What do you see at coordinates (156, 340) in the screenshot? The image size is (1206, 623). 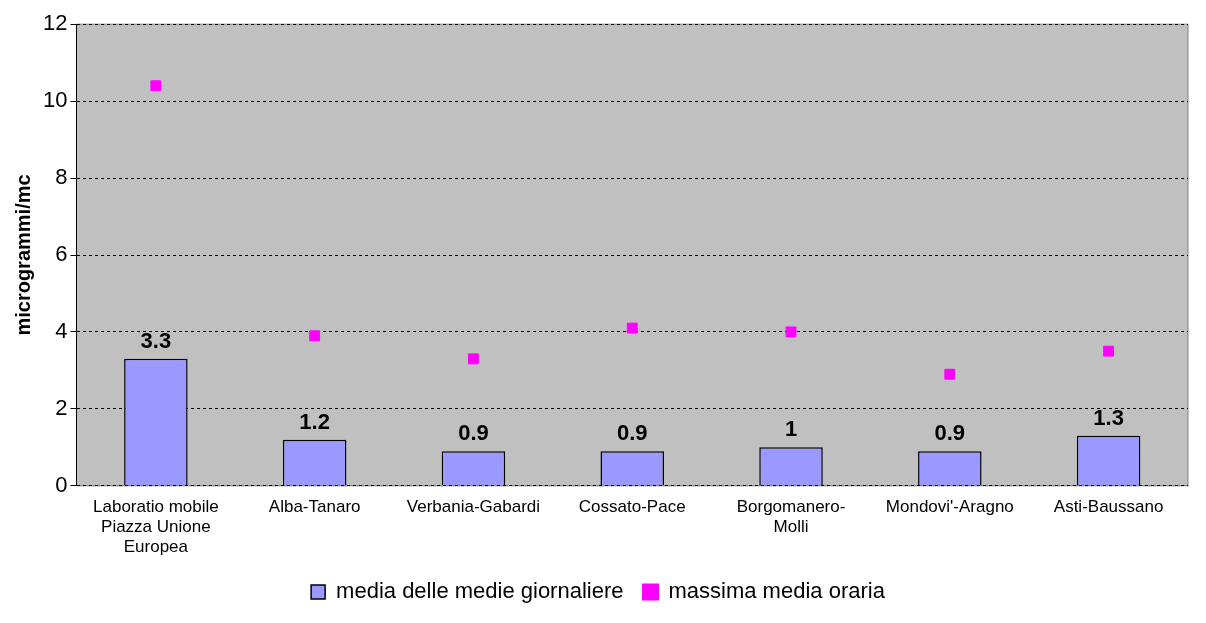 I see `data-label: 3.3` at bounding box center [156, 340].